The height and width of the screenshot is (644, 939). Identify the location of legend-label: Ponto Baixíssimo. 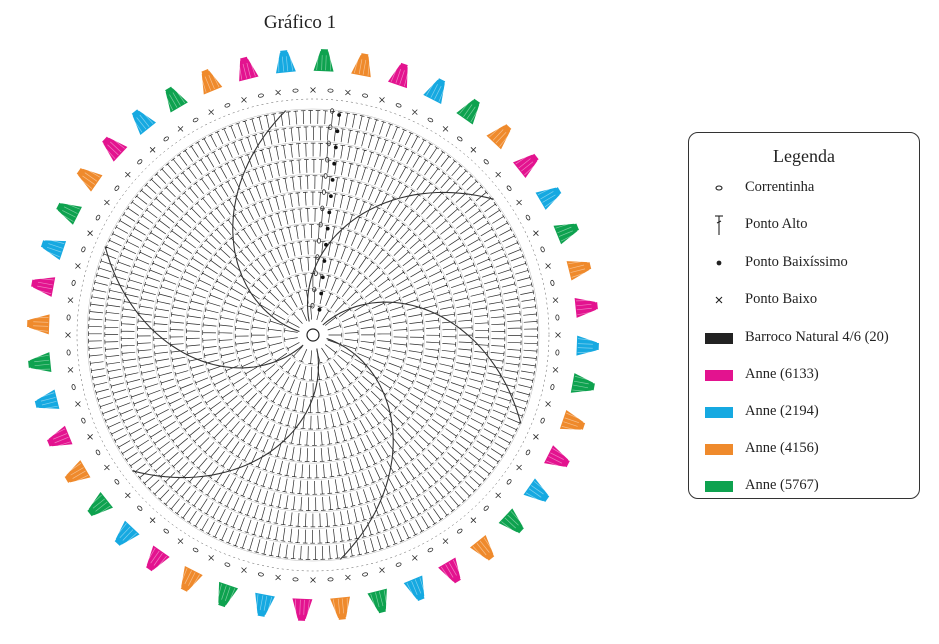
(796, 262).